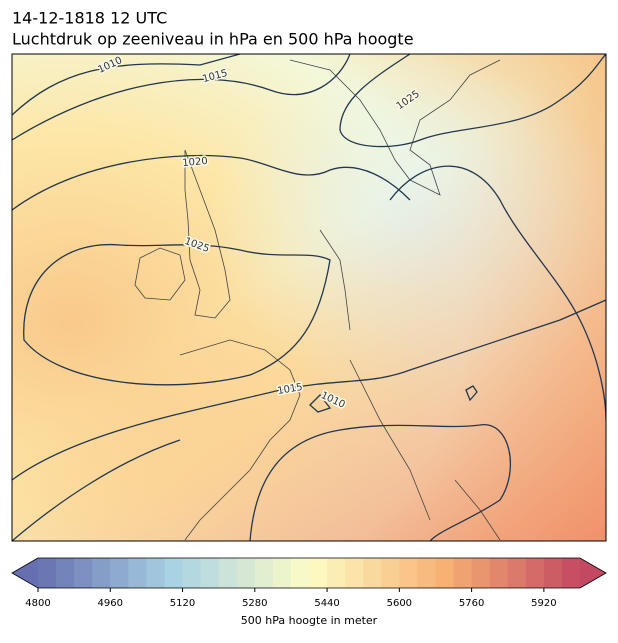  I want to click on colorbar-tick-label: 5760, so click(471, 603).